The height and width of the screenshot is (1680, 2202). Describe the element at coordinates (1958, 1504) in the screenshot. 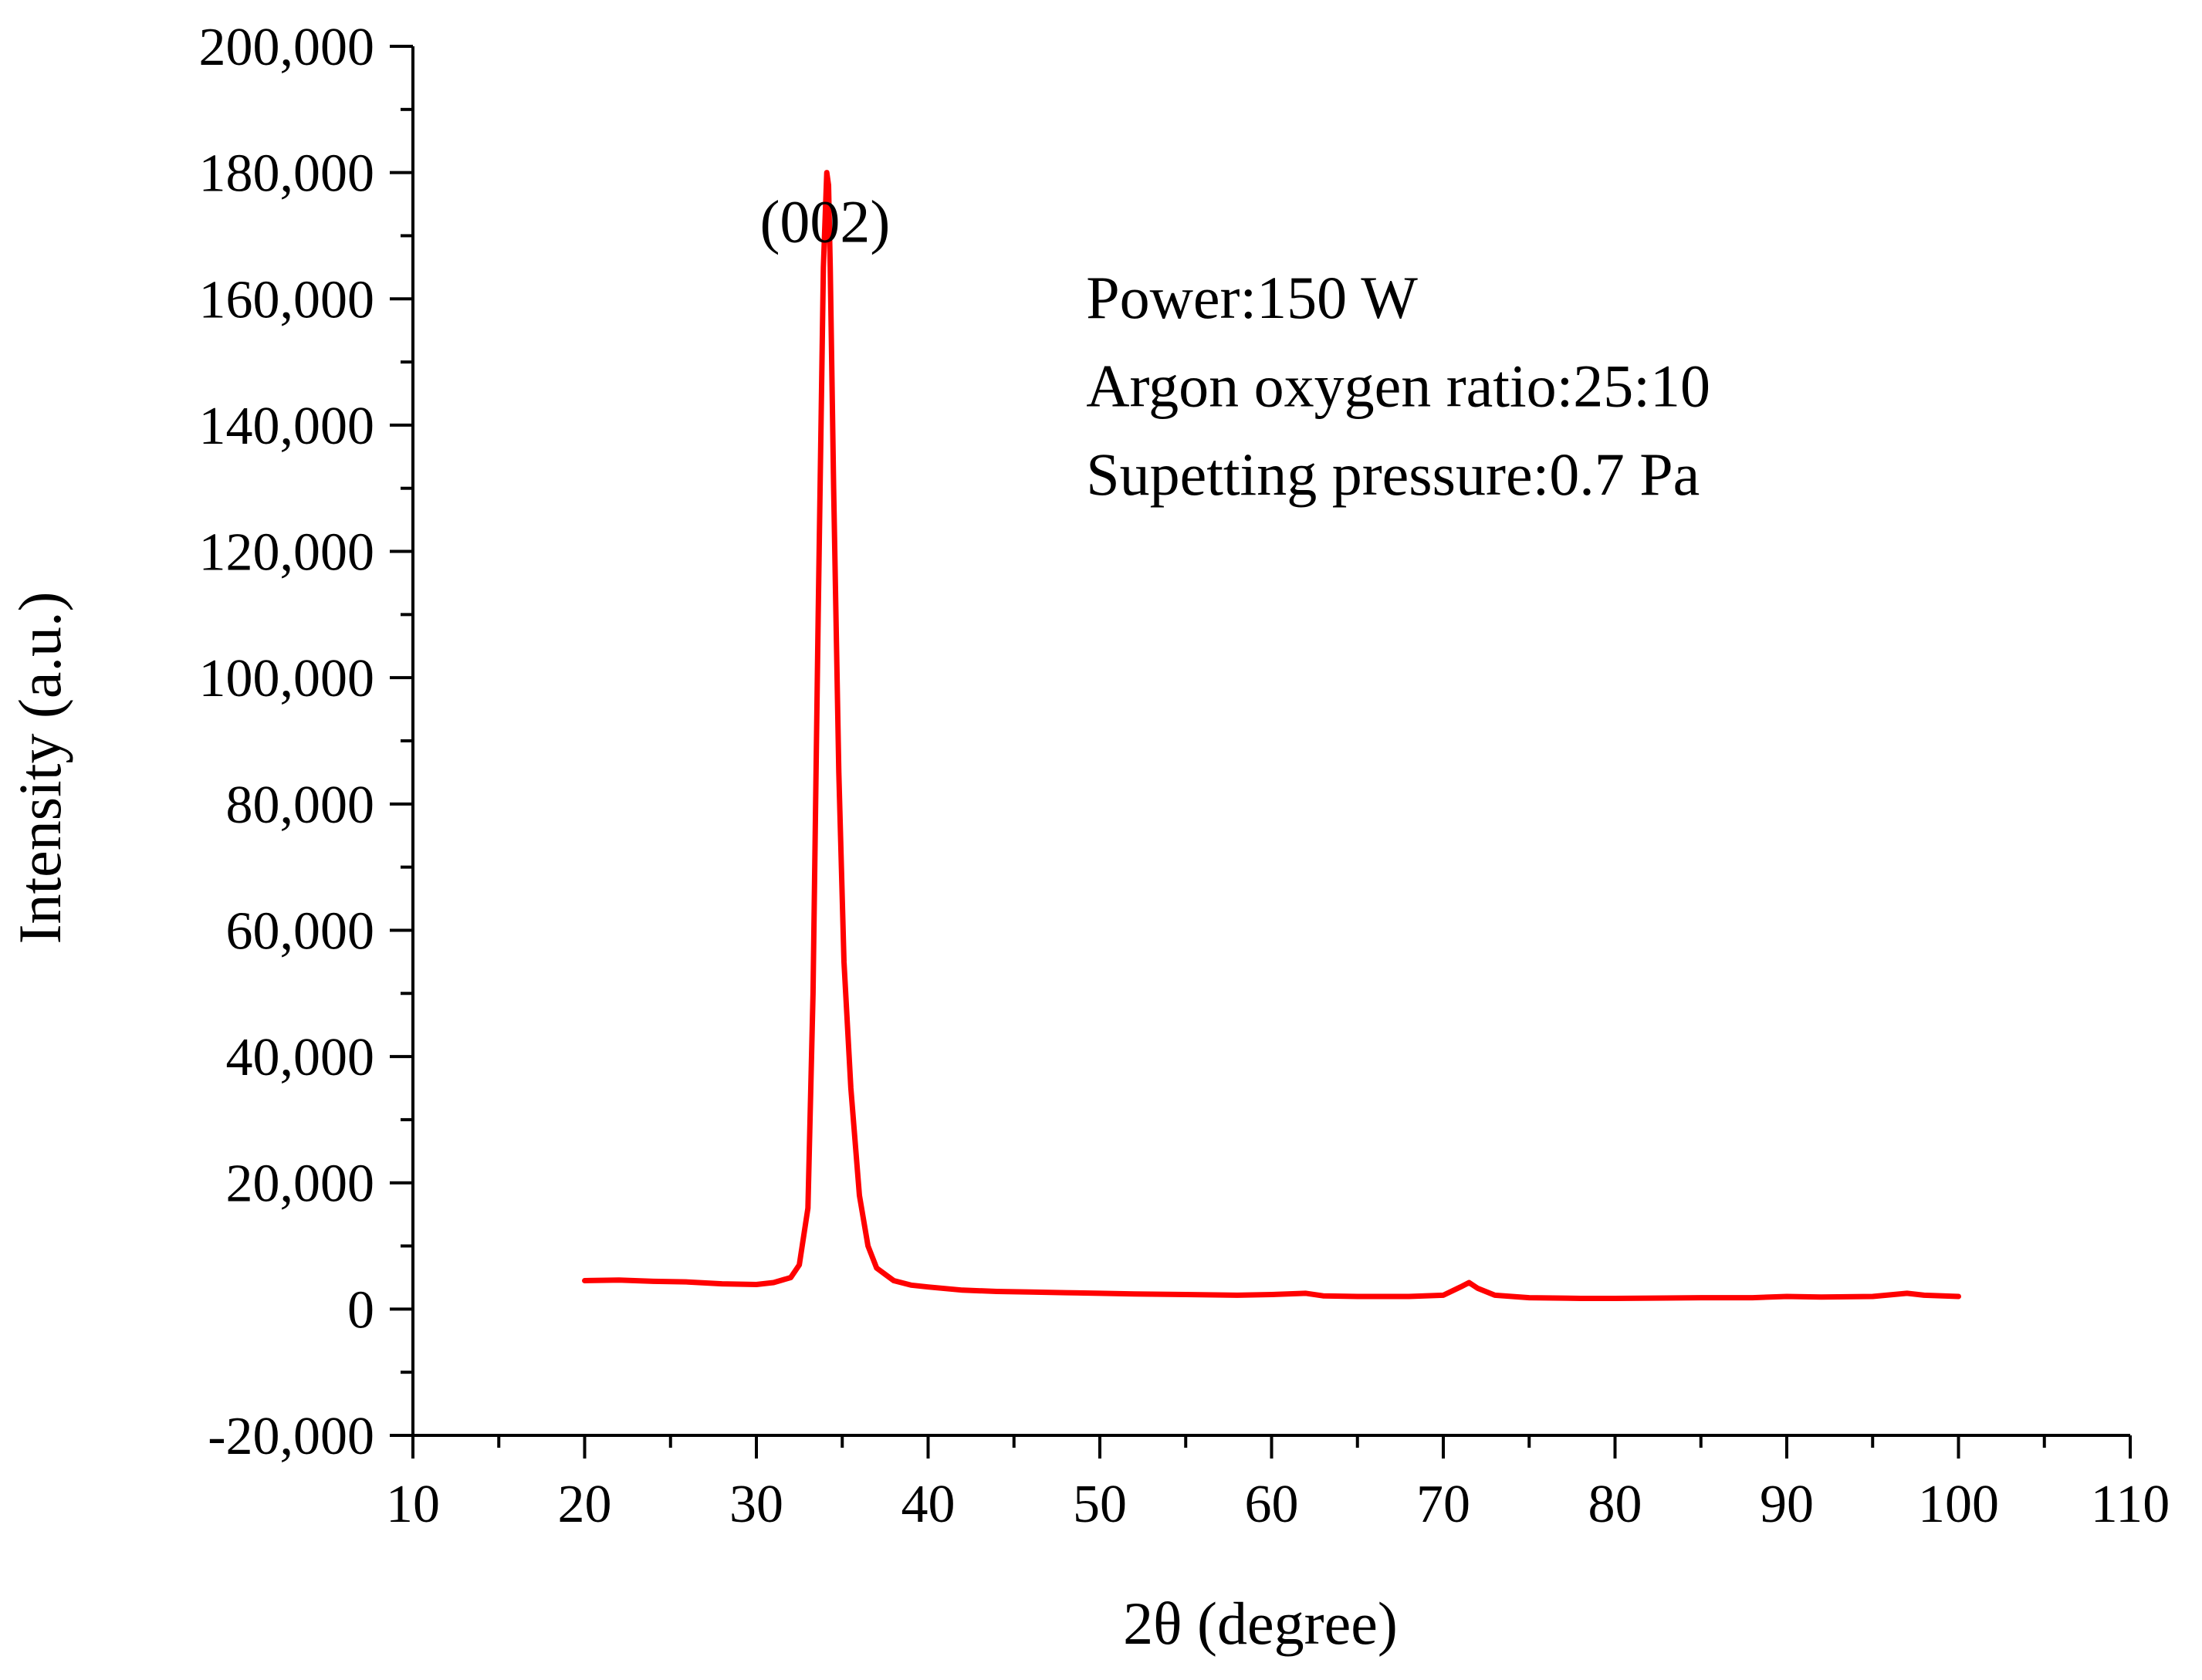

I see `x-tick-label: 100` at that location.